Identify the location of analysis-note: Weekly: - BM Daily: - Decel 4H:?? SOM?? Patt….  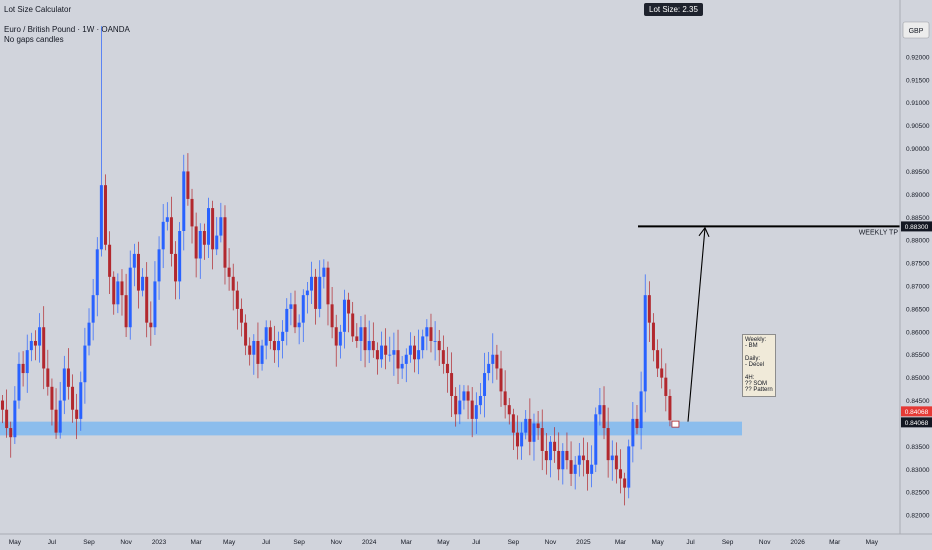
(759, 365).